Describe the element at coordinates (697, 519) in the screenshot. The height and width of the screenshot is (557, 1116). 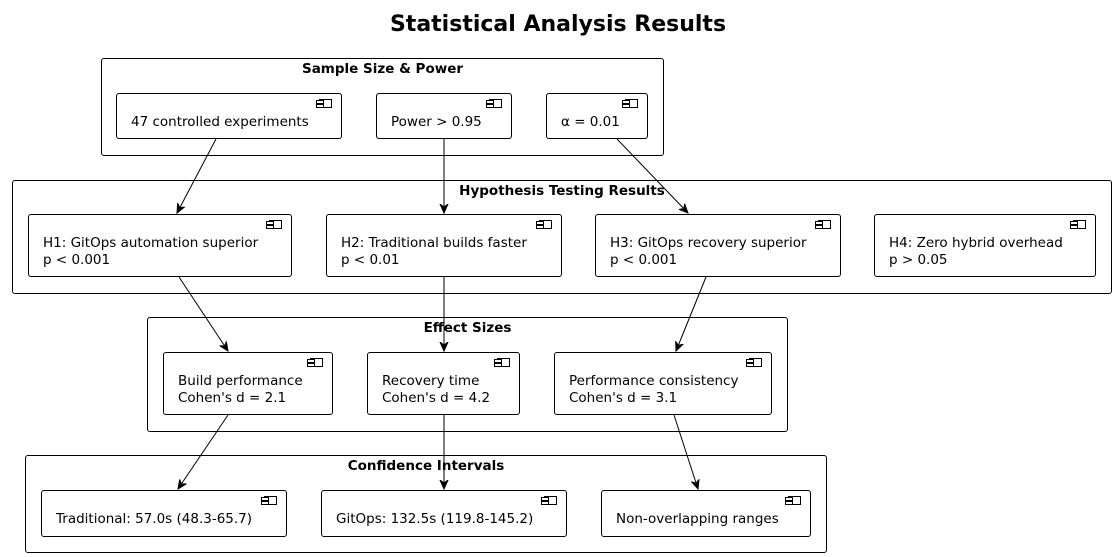
I see `node-label: Non-overlapping ranges` at that location.